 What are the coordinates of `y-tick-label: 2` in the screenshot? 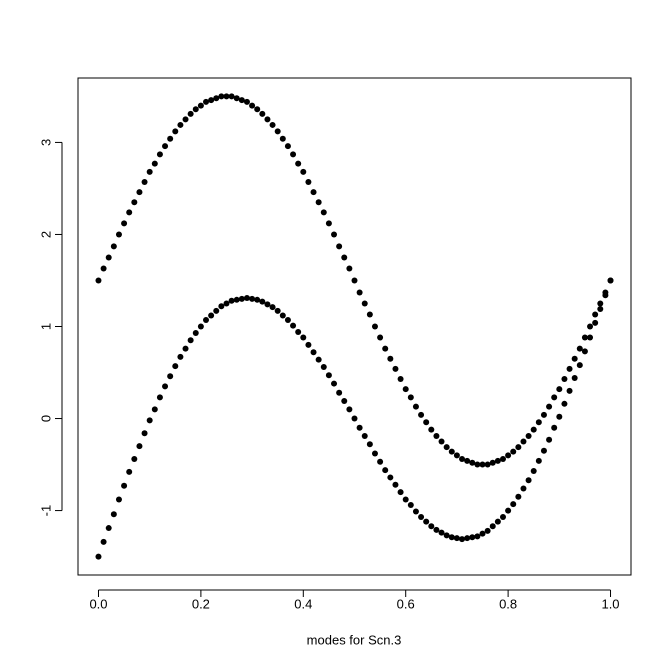 It's located at (45, 234).